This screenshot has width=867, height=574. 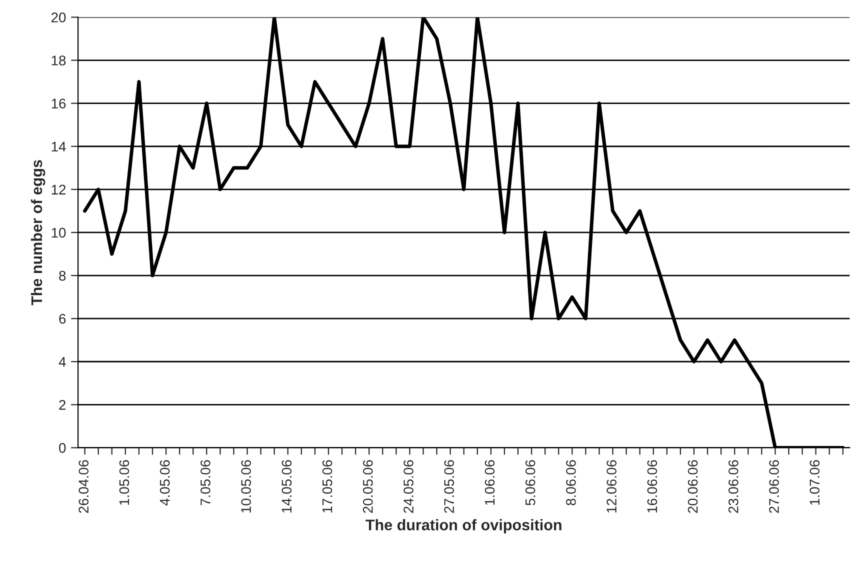 What do you see at coordinates (287, 486) in the screenshot?
I see `x-tick-label: 14.05.06` at bounding box center [287, 486].